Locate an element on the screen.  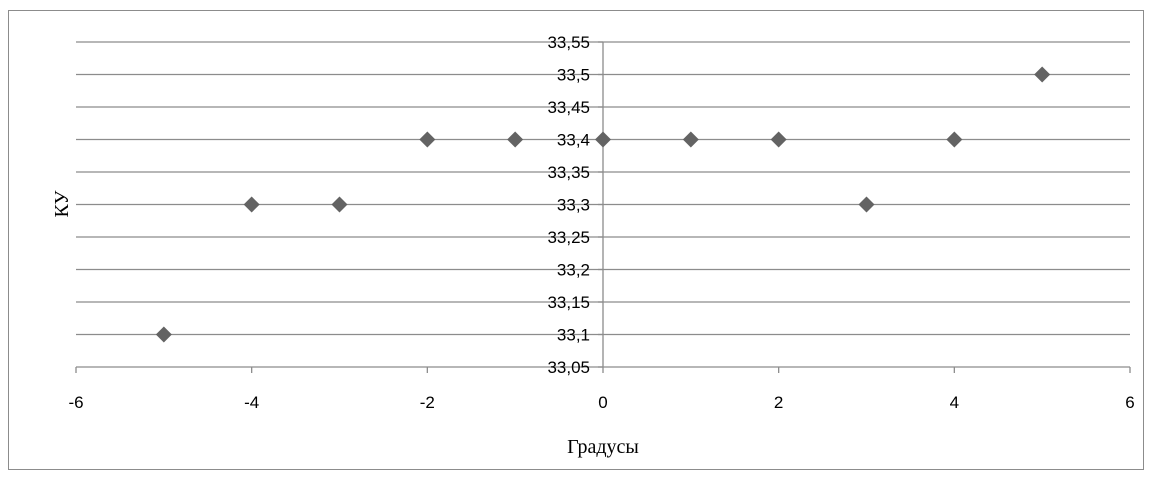
y-tick-label: 33,3 is located at coordinates (573, 205).